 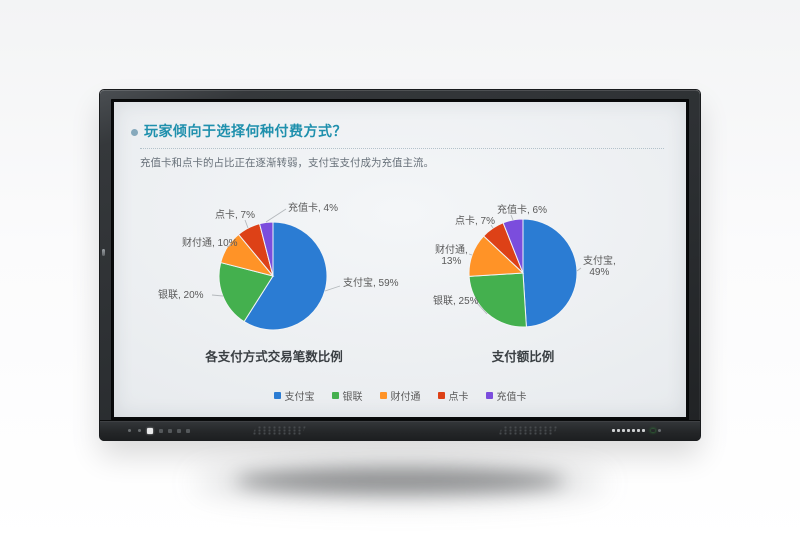 What do you see at coordinates (371, 283) in the screenshot?
I see `pie-label-支付宝: 支付宝, 59%` at bounding box center [371, 283].